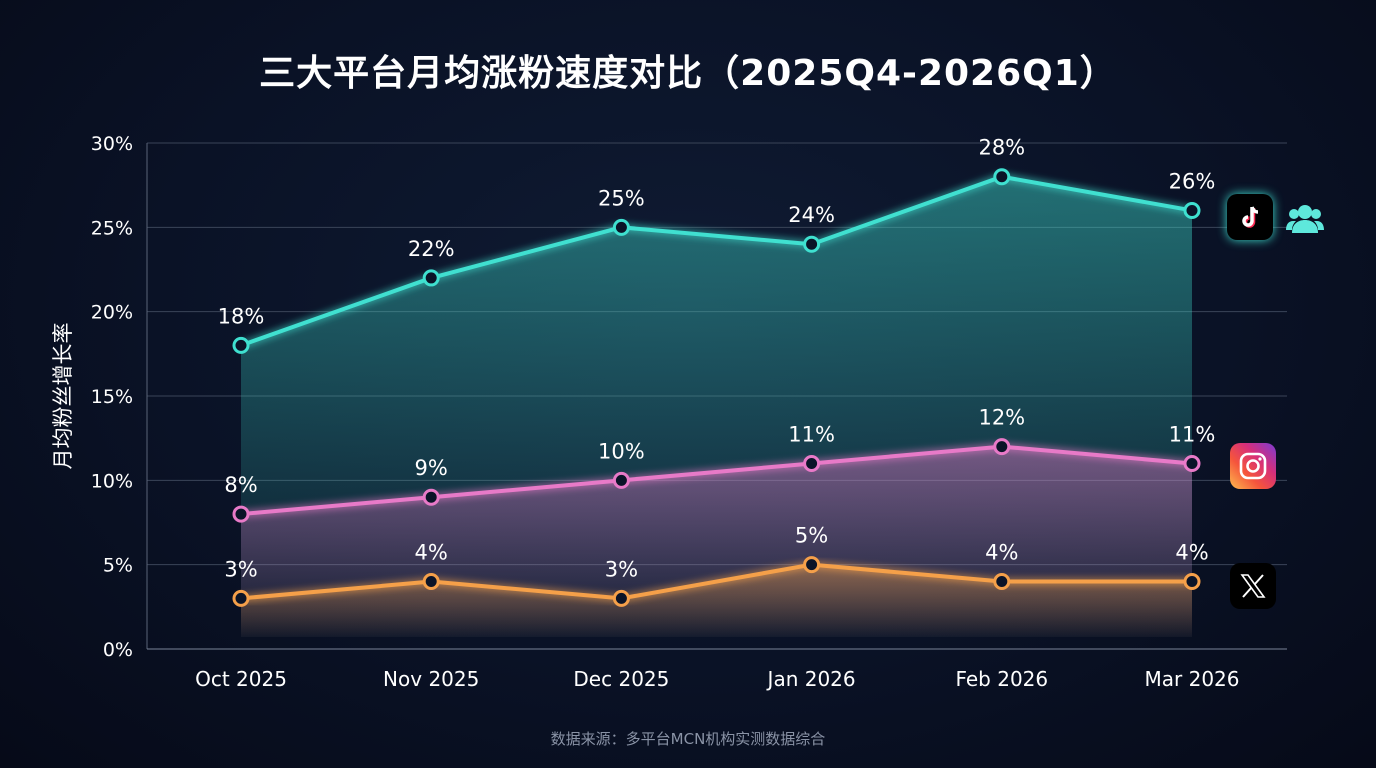  I want to click on x-tick-label: Dec 2025, so click(621, 679).